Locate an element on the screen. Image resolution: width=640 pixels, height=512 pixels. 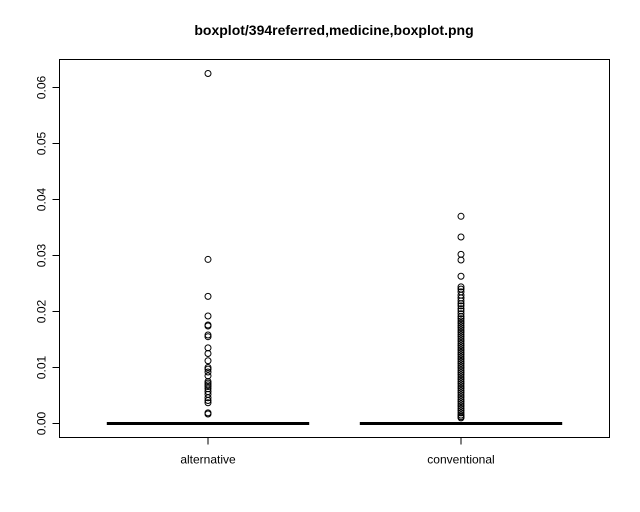
y-axis: 0.00 0.01 0.02 0.03 0.04 0.05 0.06 is located at coordinates (47, 255).